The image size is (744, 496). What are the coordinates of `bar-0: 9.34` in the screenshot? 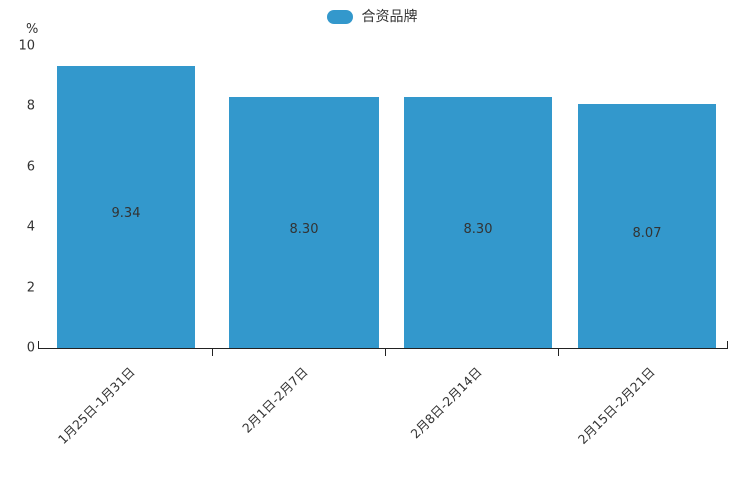 It's located at (126, 207).